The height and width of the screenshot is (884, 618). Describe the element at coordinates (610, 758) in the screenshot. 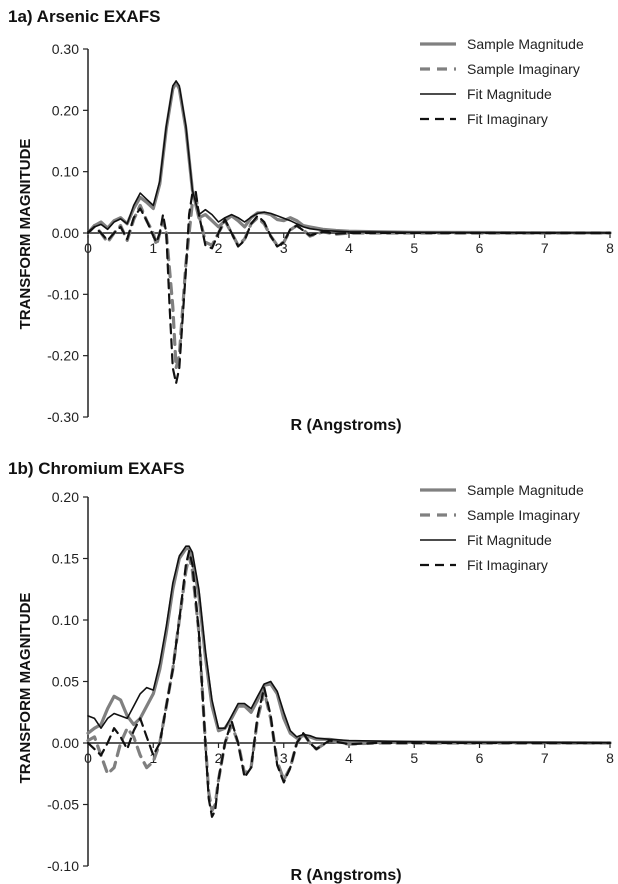

I see `chart-b-x-tick-label: 8` at that location.